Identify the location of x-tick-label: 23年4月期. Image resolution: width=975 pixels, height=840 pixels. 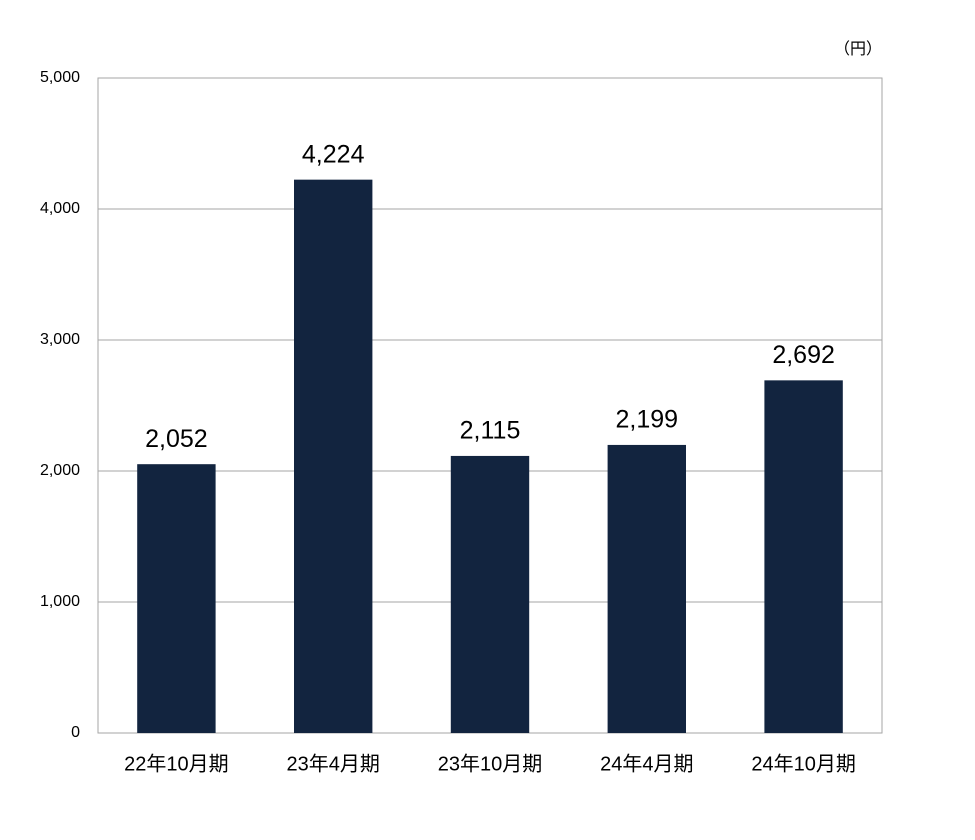
(333, 763).